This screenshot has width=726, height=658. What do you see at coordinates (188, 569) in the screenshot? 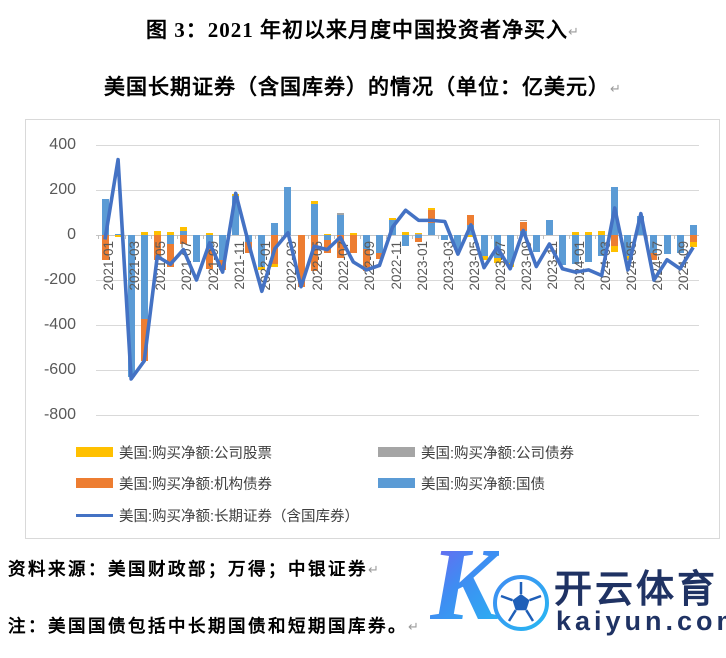
I see `source-note-text: 资料来源：美国财政部；万得；中银证券` at bounding box center [188, 569].